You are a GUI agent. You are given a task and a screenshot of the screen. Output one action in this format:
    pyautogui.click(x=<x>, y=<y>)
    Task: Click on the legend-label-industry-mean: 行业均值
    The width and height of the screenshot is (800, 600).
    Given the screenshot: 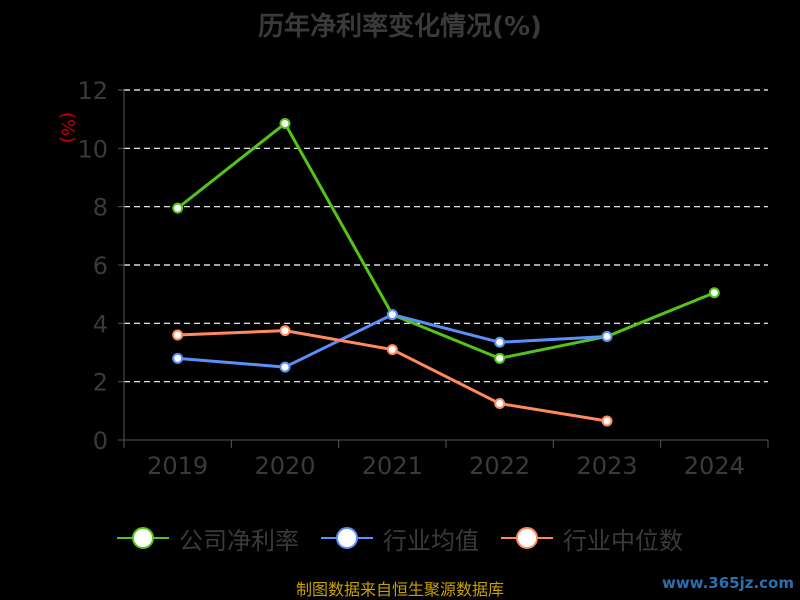 What is the action you would take?
    pyautogui.click(x=431, y=540)
    